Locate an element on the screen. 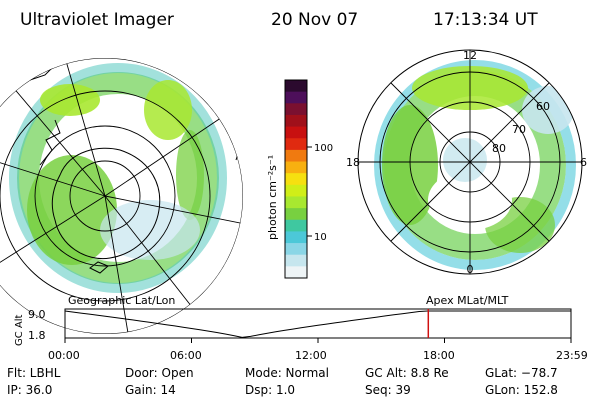 This screenshot has width=600, height=400. altitude-axis-label: GC Alt is located at coordinates (19, 330).